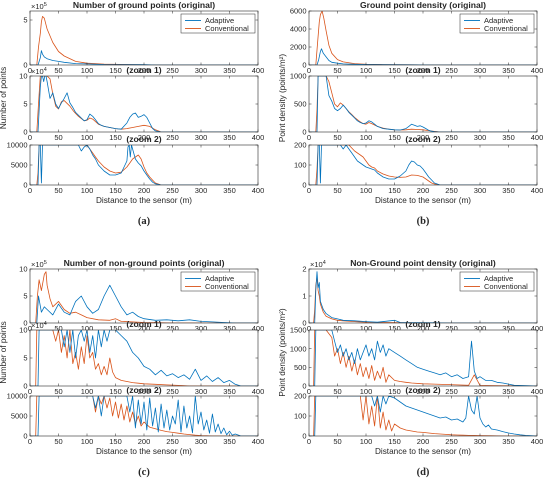 Image resolution: width=550 pixels, height=487 pixels. What do you see at coordinates (300, 104) in the screenshot?
I see `y-tick-label: 500` at bounding box center [300, 104].